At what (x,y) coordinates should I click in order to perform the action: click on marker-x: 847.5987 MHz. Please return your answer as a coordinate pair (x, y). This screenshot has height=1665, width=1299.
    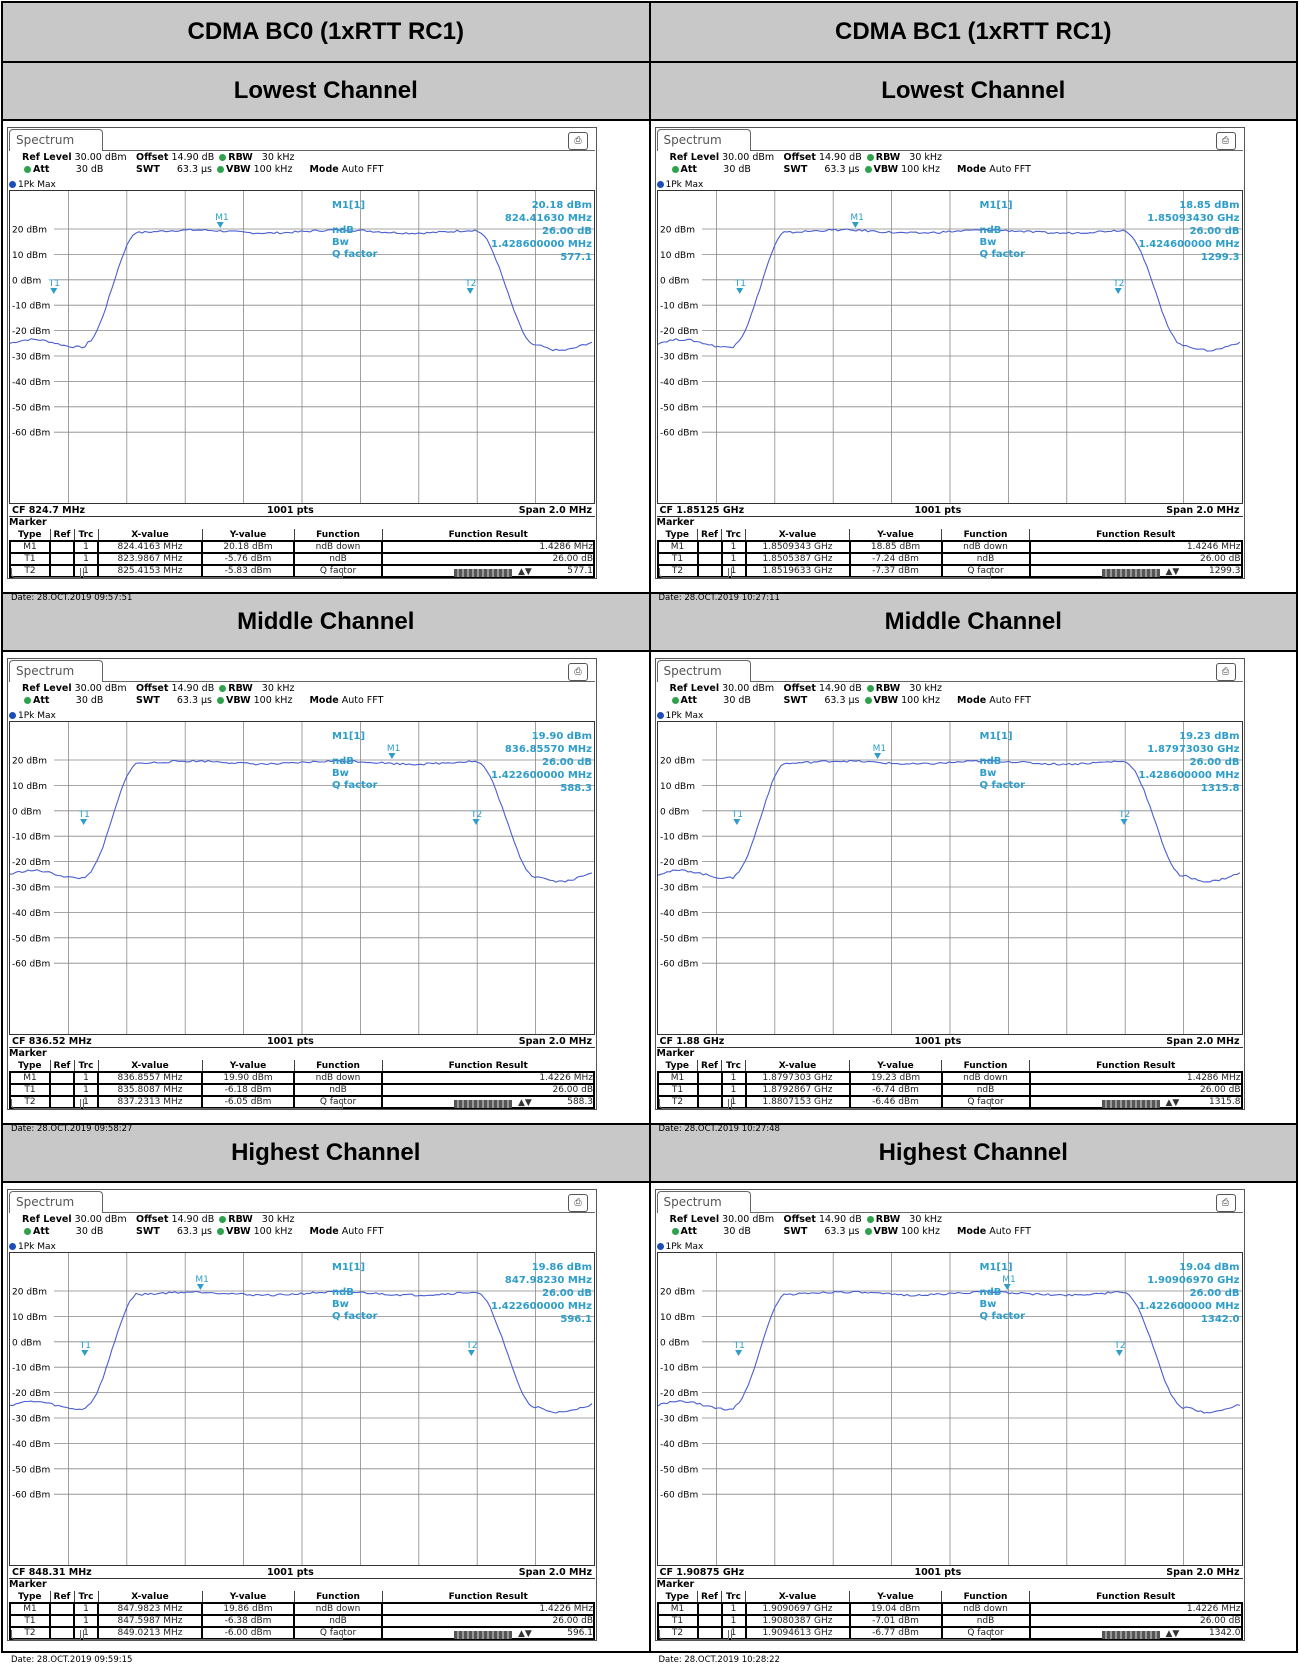
    Looking at the image, I should click on (150, 1621).